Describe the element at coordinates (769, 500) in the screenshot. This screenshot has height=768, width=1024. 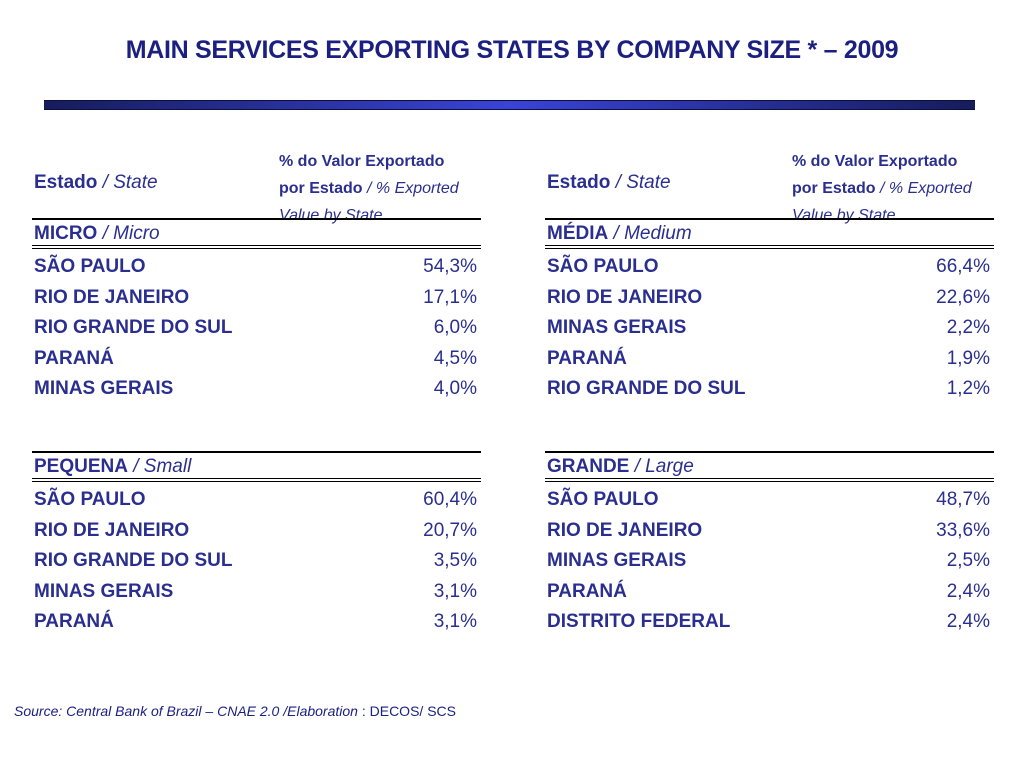
I see `table-row: SÃO PAULO 48,7%` at that location.